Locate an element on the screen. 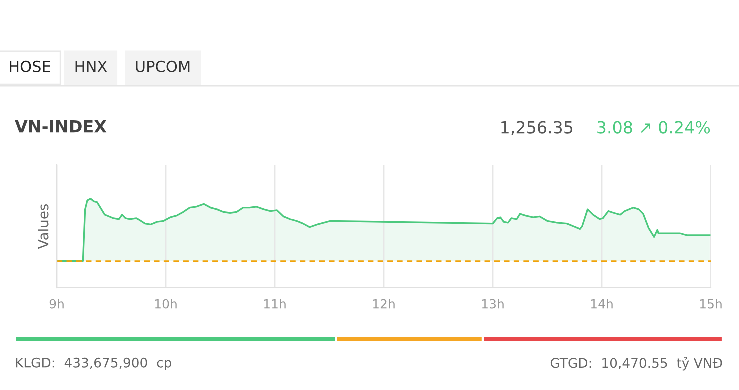 The height and width of the screenshot is (390, 739). x-tick-label: 13h is located at coordinates (493, 304).